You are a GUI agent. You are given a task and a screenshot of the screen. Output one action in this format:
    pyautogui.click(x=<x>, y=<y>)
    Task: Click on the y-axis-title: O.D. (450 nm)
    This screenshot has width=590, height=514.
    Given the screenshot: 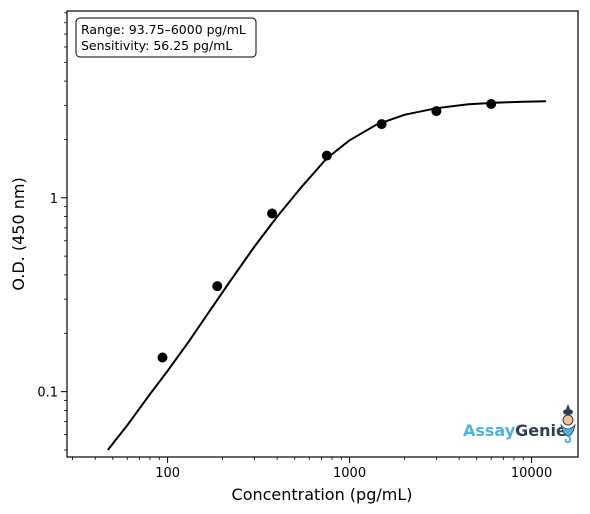 What is the action you would take?
    pyautogui.click(x=18, y=233)
    